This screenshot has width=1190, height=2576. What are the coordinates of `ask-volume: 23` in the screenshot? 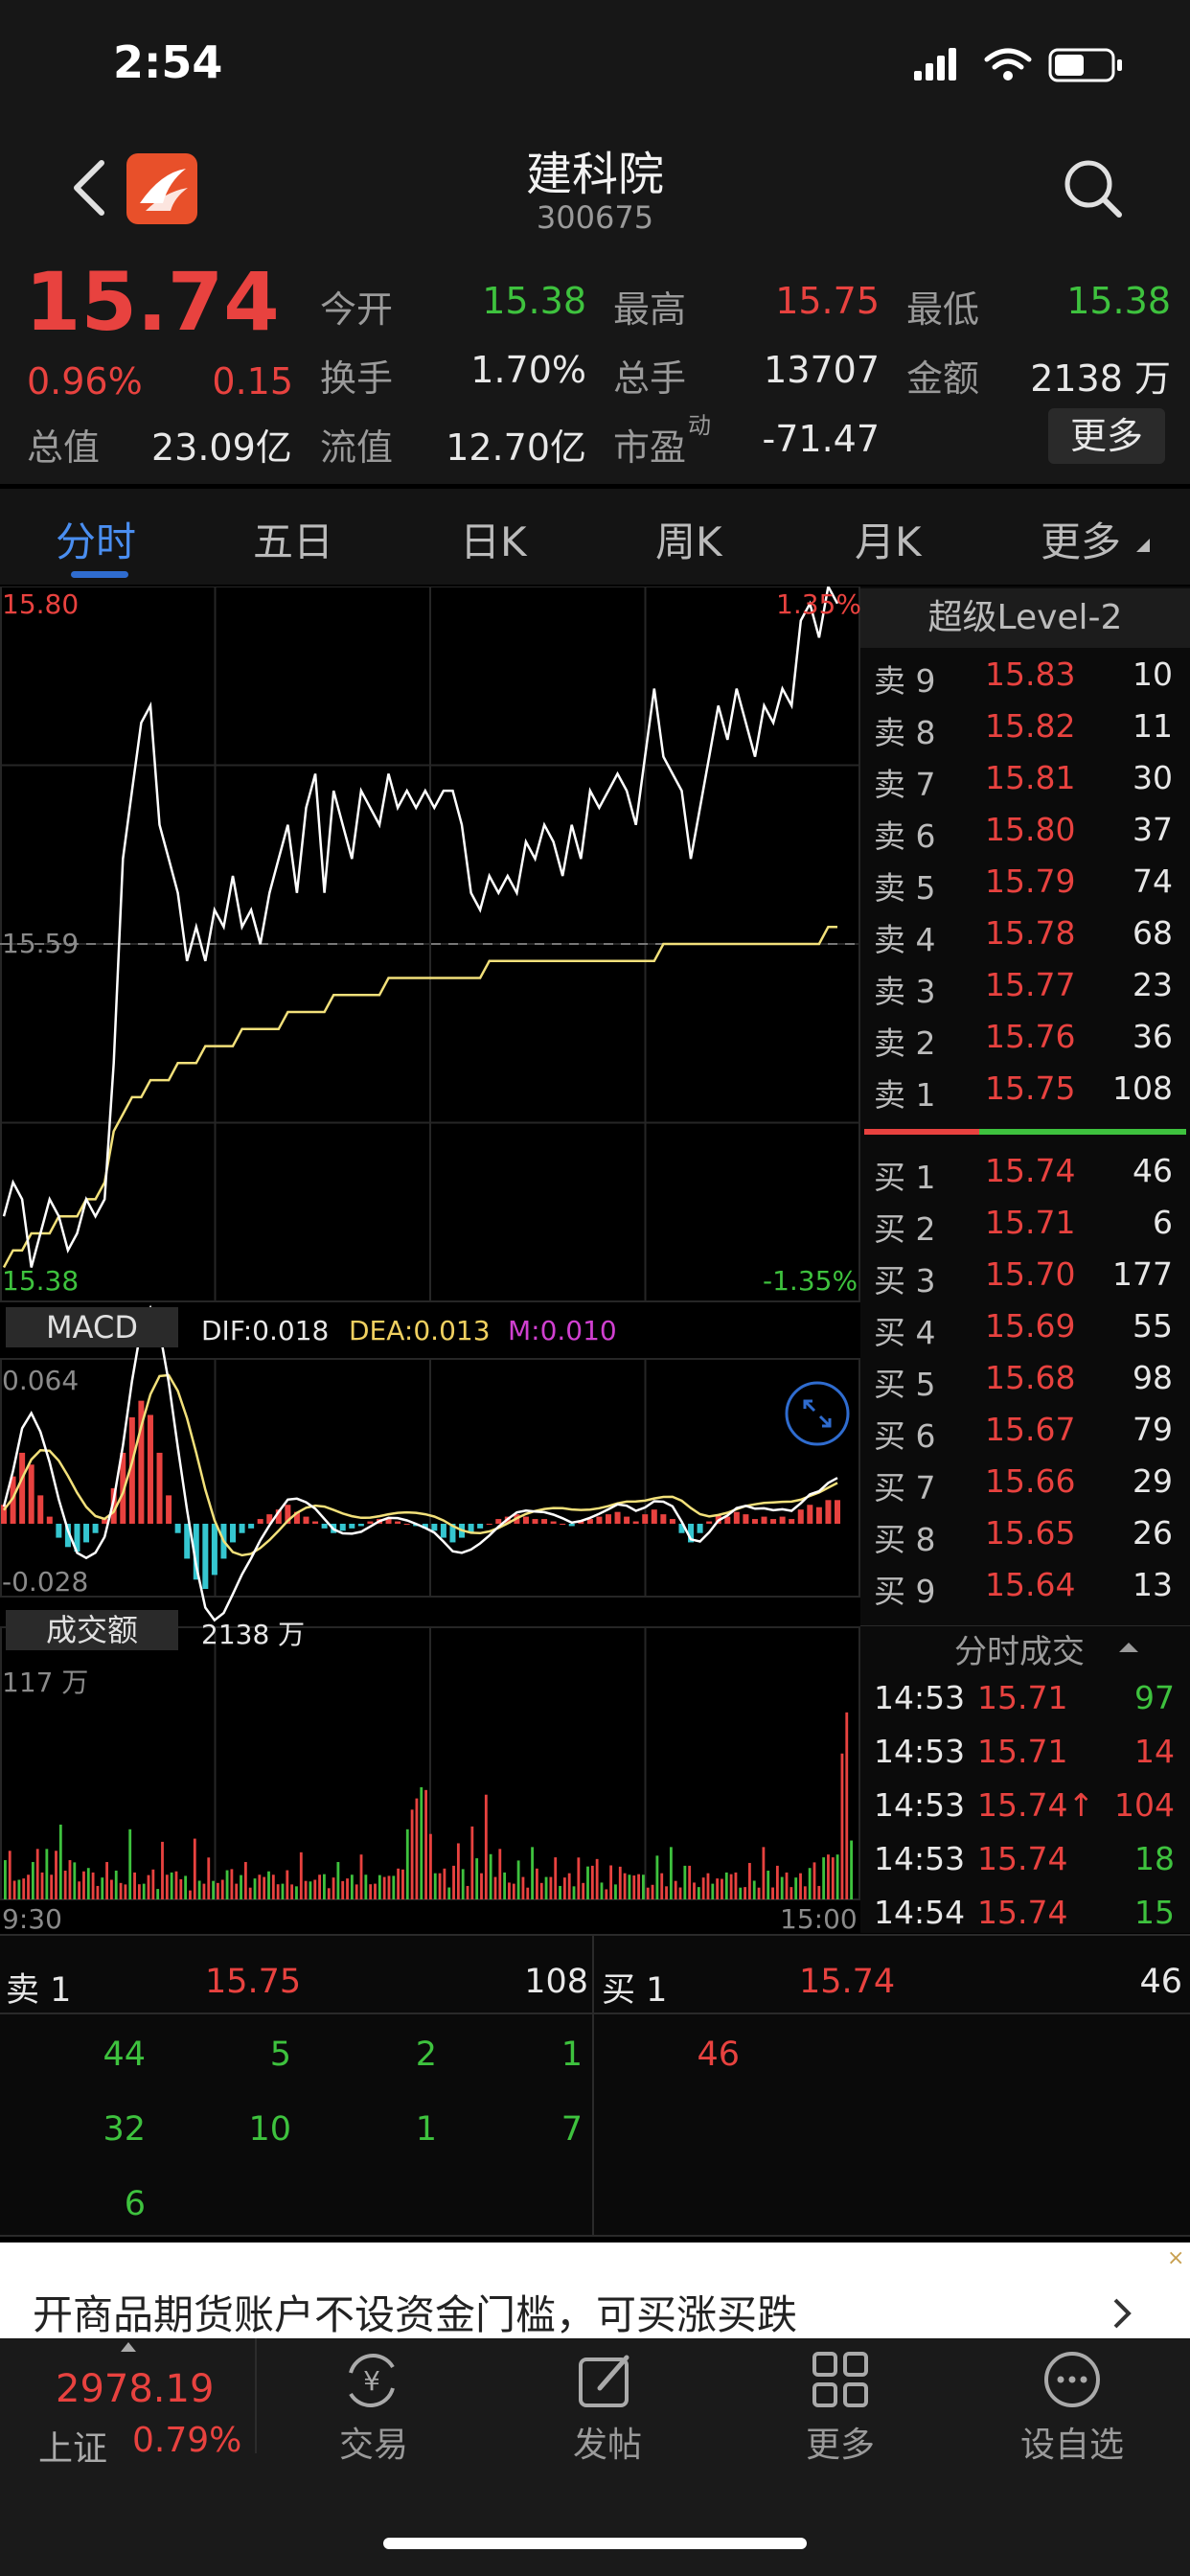 It's located at (1153, 985).